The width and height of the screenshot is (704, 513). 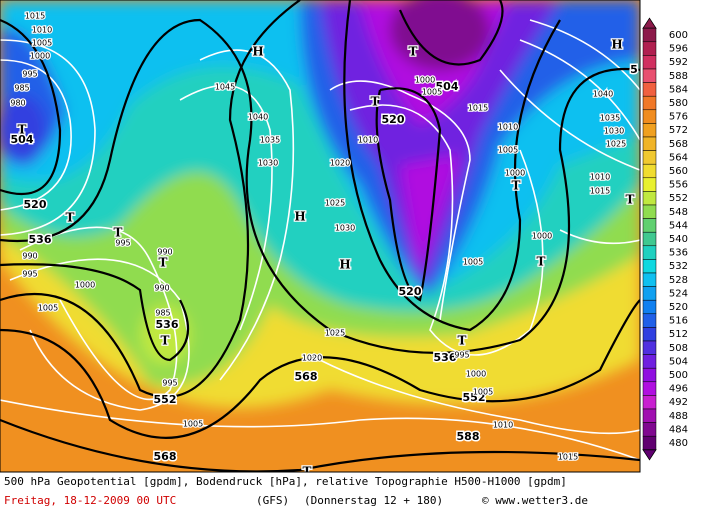 What do you see at coordinates (535, 500) in the screenshot?
I see `footer-credit: © www.wetter3.de` at bounding box center [535, 500].